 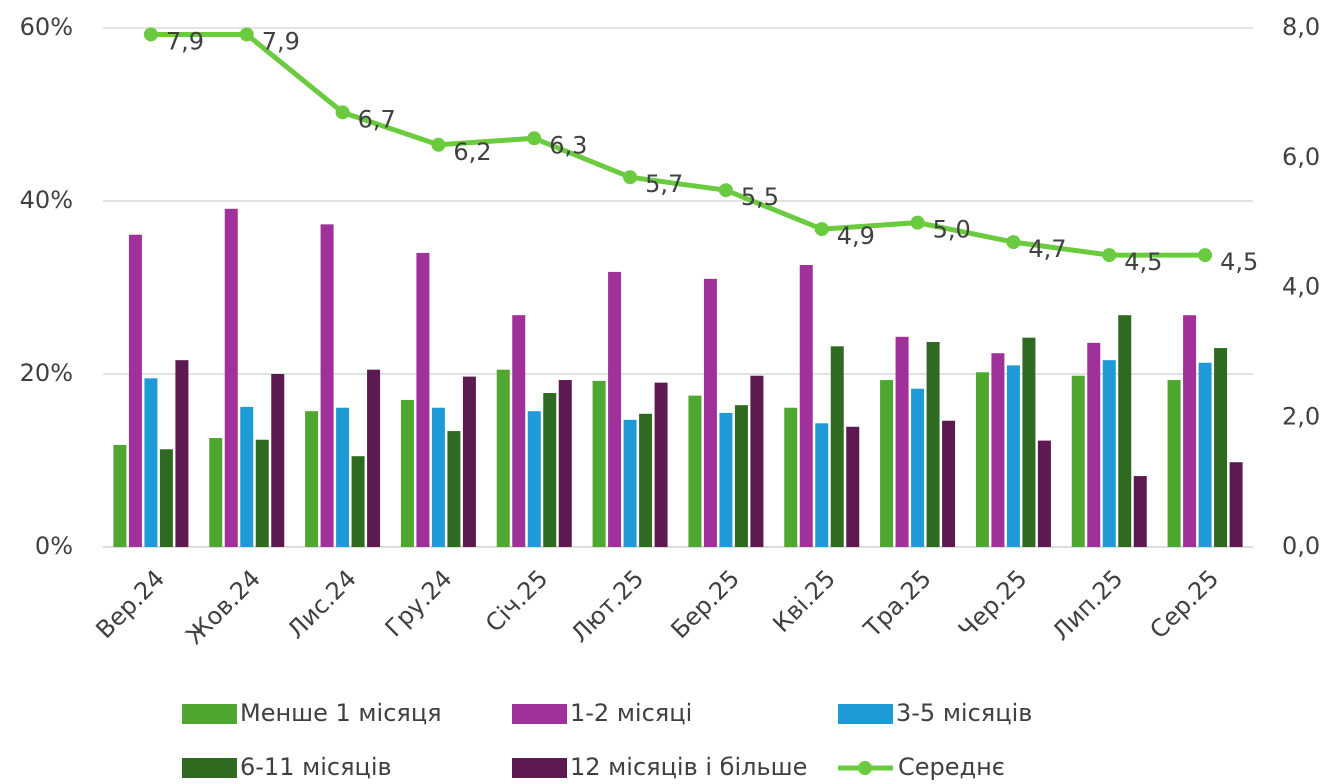 I want to click on legend-label: 3-5 місяців, so click(x=964, y=713).